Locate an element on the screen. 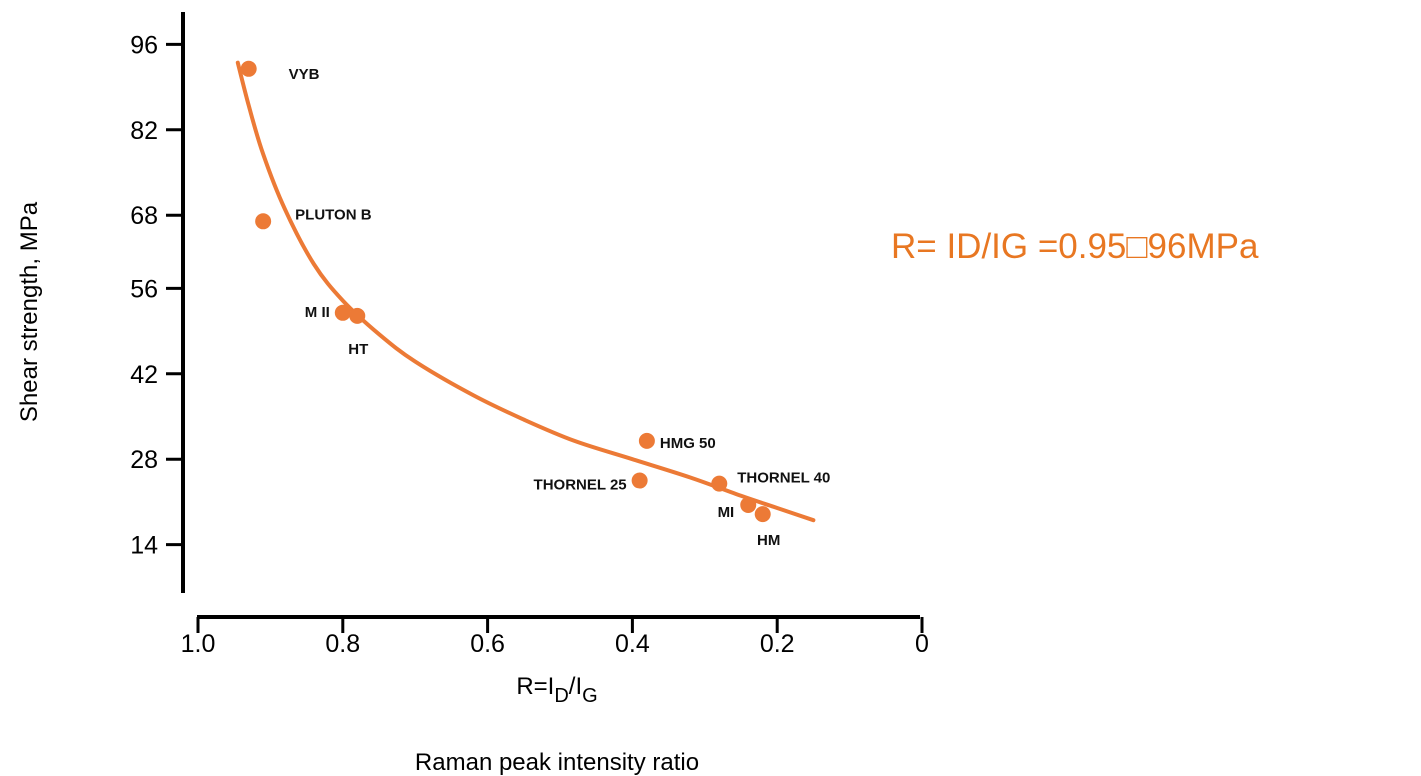 The height and width of the screenshot is (776, 1421). ratio-annotation: R= ID/IG =0.95□96MPa is located at coordinates (1075, 246).